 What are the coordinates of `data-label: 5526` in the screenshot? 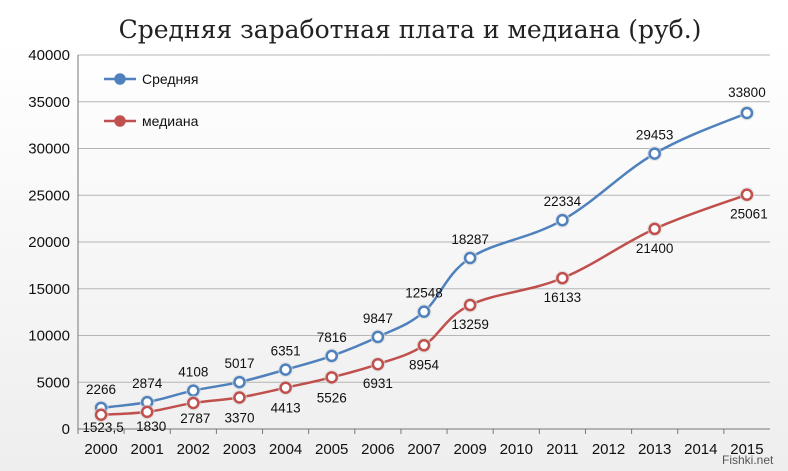 It's located at (332, 397).